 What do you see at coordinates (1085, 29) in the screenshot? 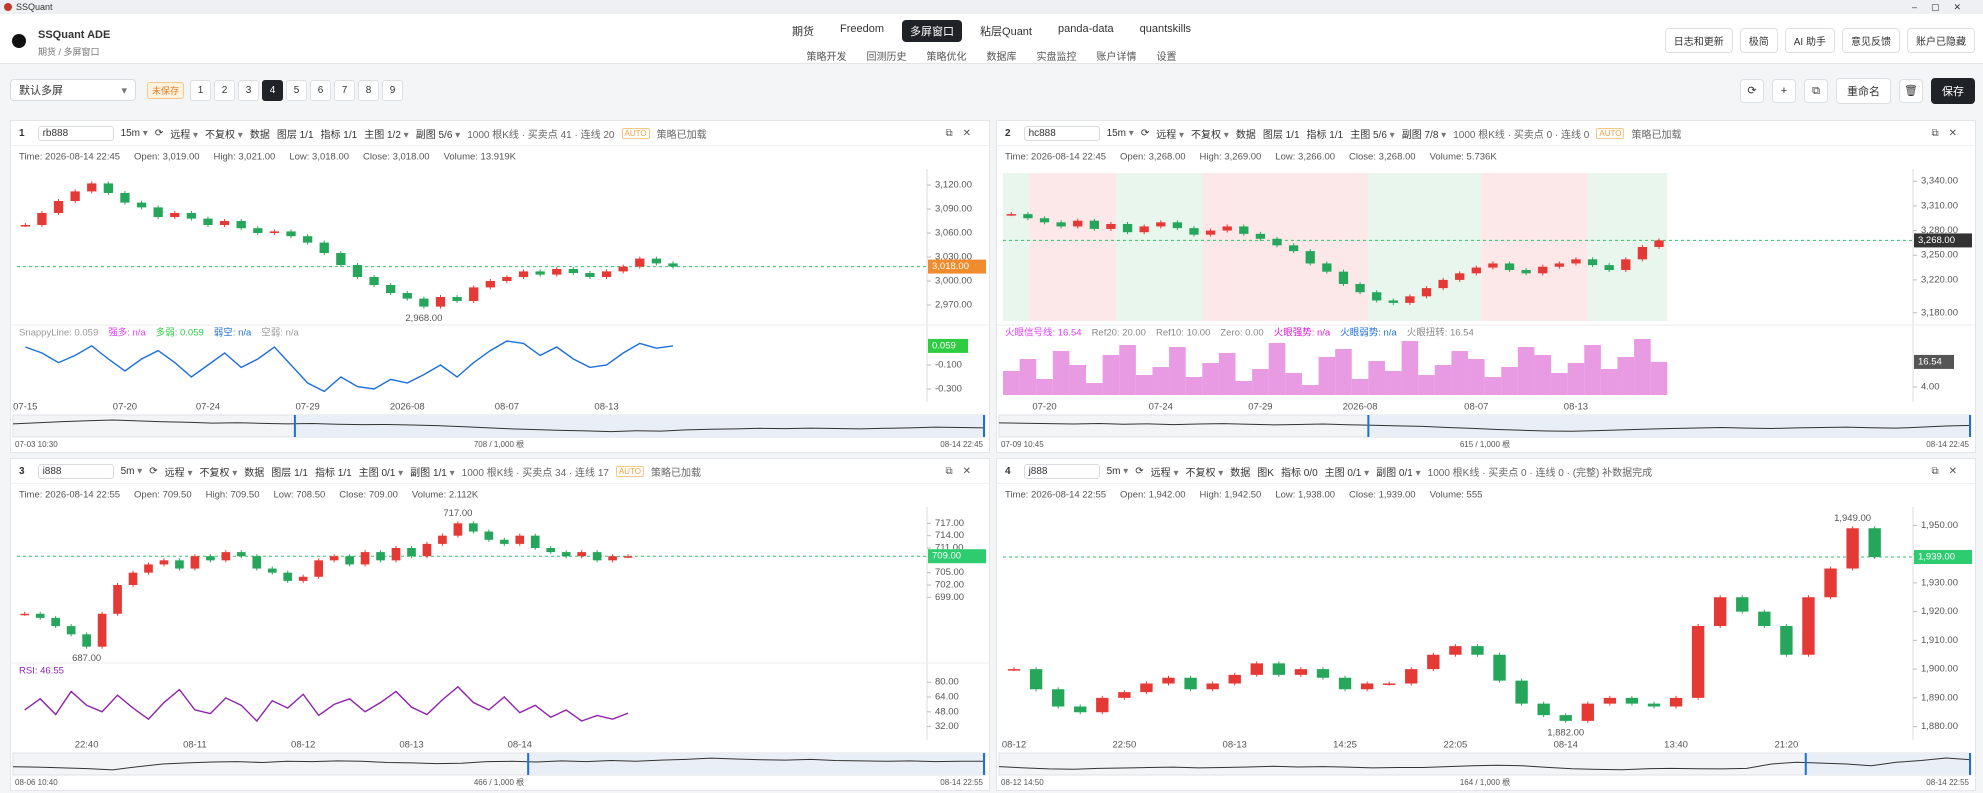
I see `nav-item: panda-data` at bounding box center [1085, 29].